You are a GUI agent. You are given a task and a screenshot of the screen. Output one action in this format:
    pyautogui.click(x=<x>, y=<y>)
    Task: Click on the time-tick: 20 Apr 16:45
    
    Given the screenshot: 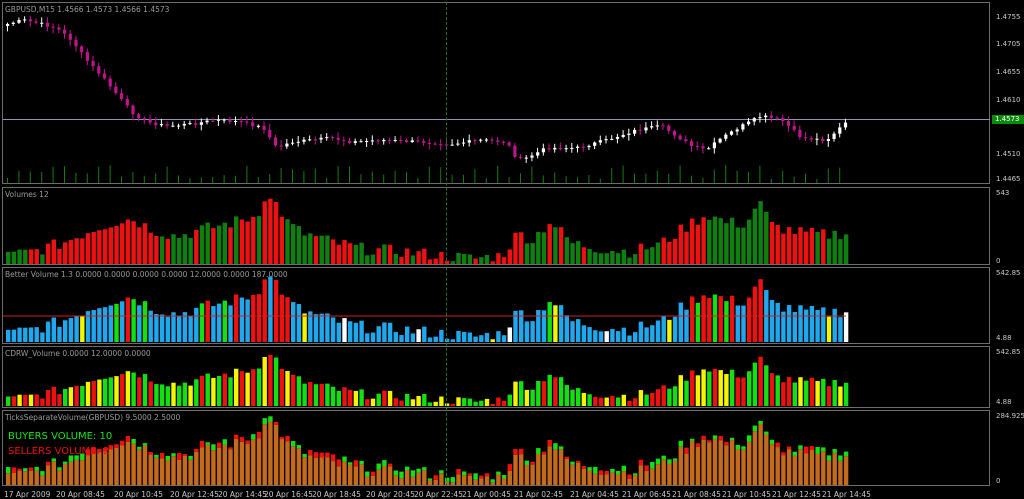 What is the action you would take?
    pyautogui.click(x=288, y=494)
    